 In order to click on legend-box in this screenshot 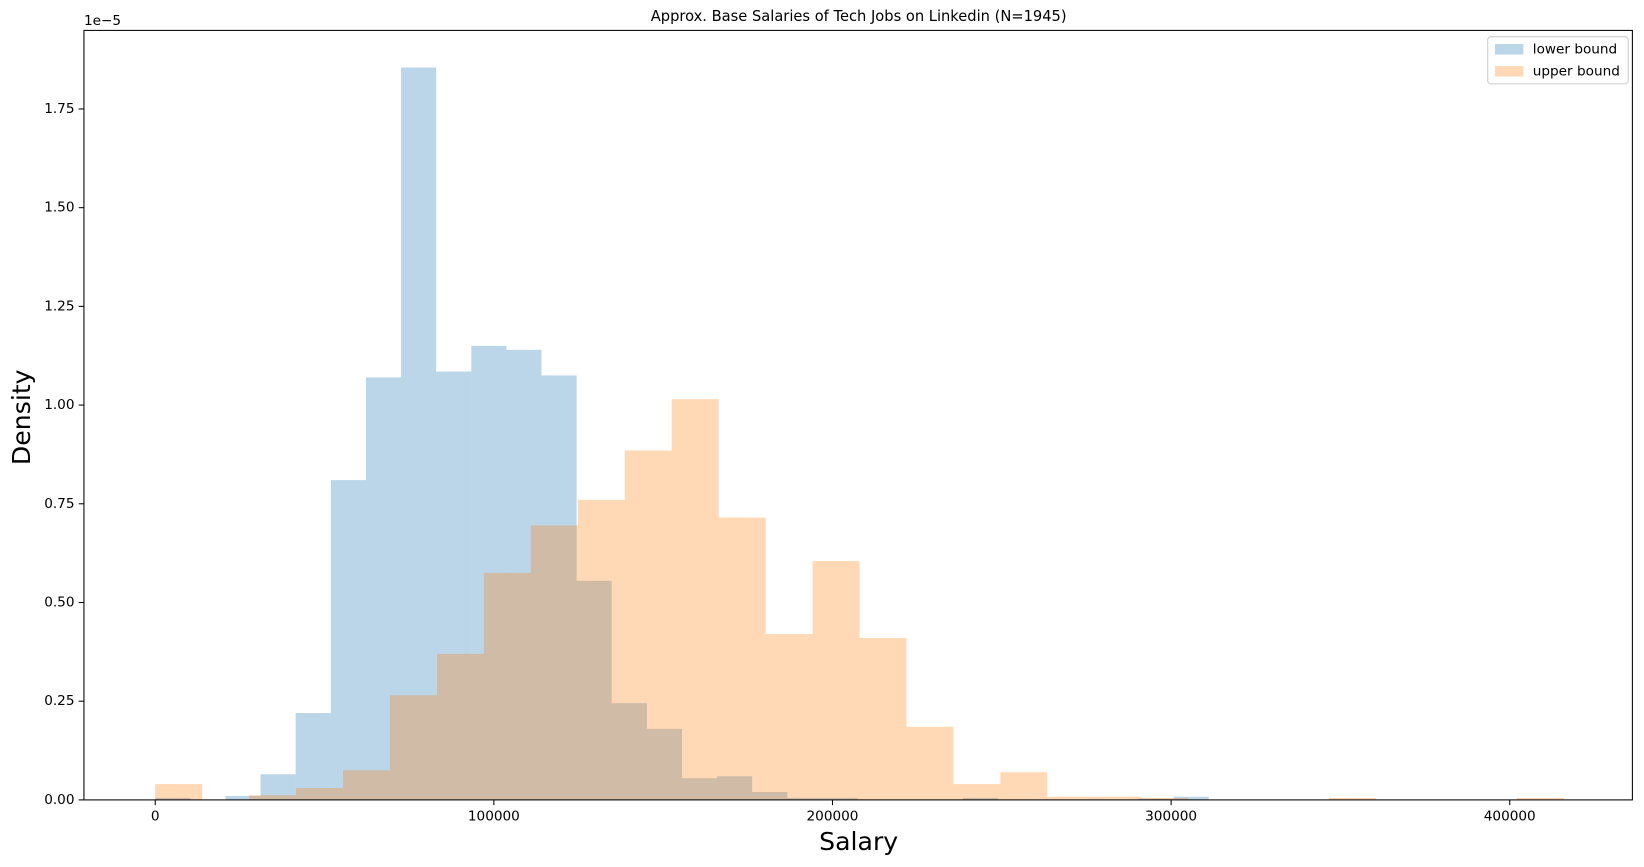, I will do `click(1558, 60)`.